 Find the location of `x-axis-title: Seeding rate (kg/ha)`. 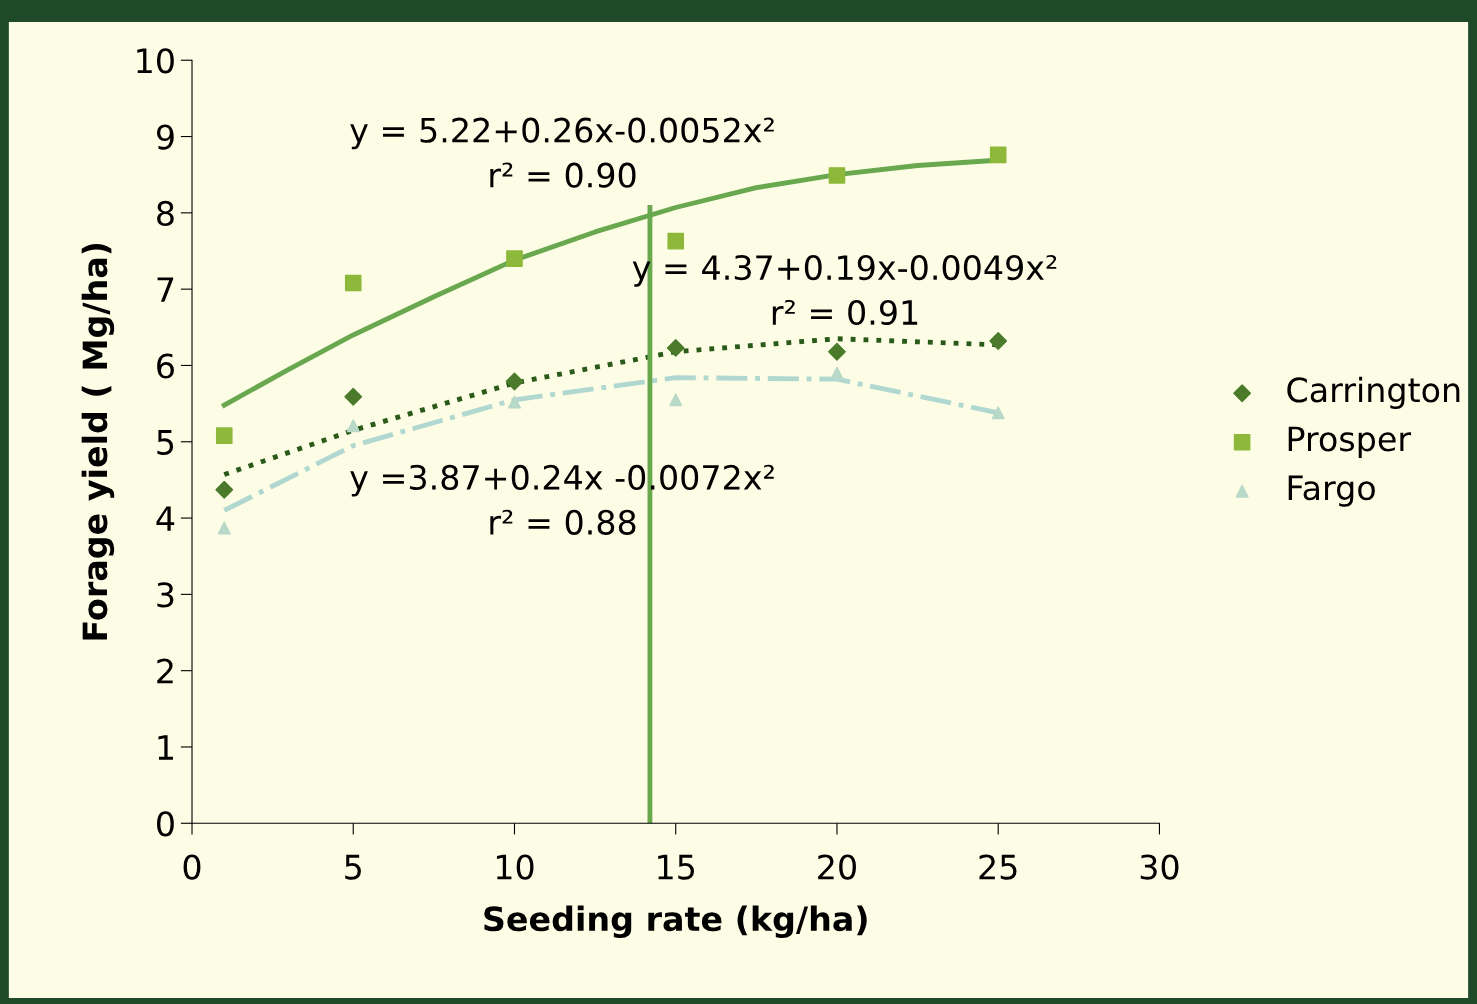

x-axis-title: Seeding rate (kg/ha) is located at coordinates (675, 922).